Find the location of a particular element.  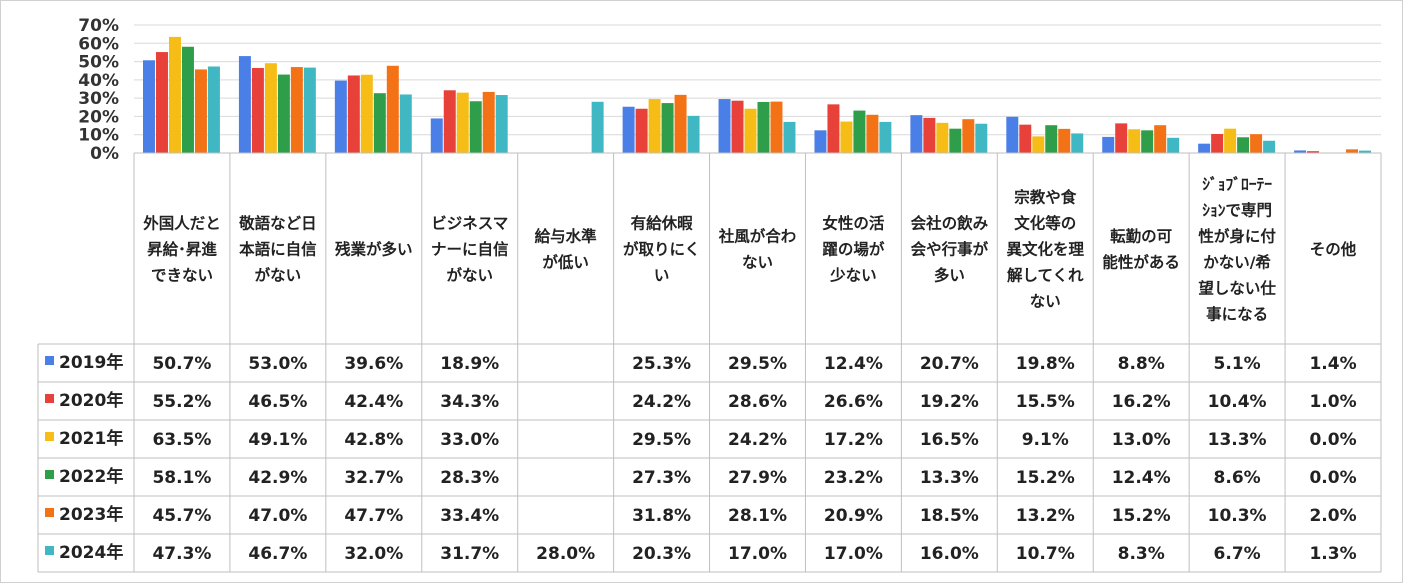

table-cell-value: 15.2% is located at coordinates (1045, 478).